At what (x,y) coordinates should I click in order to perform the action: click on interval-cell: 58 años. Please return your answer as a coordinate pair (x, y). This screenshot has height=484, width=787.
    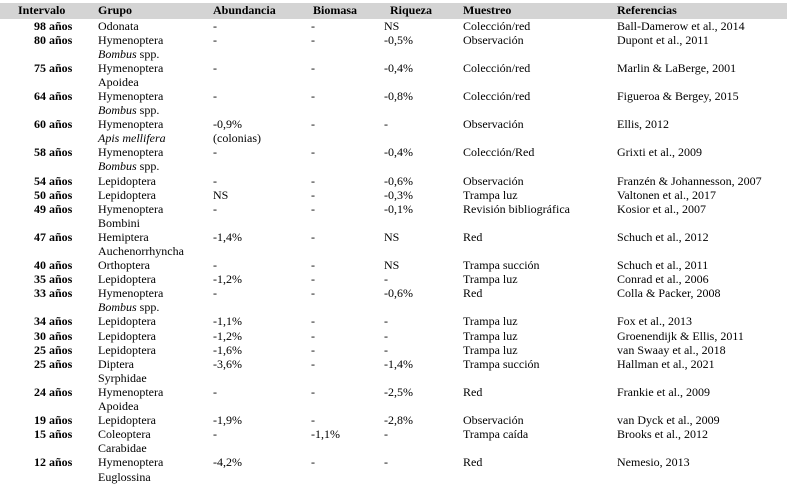
    Looking at the image, I should click on (47, 159).